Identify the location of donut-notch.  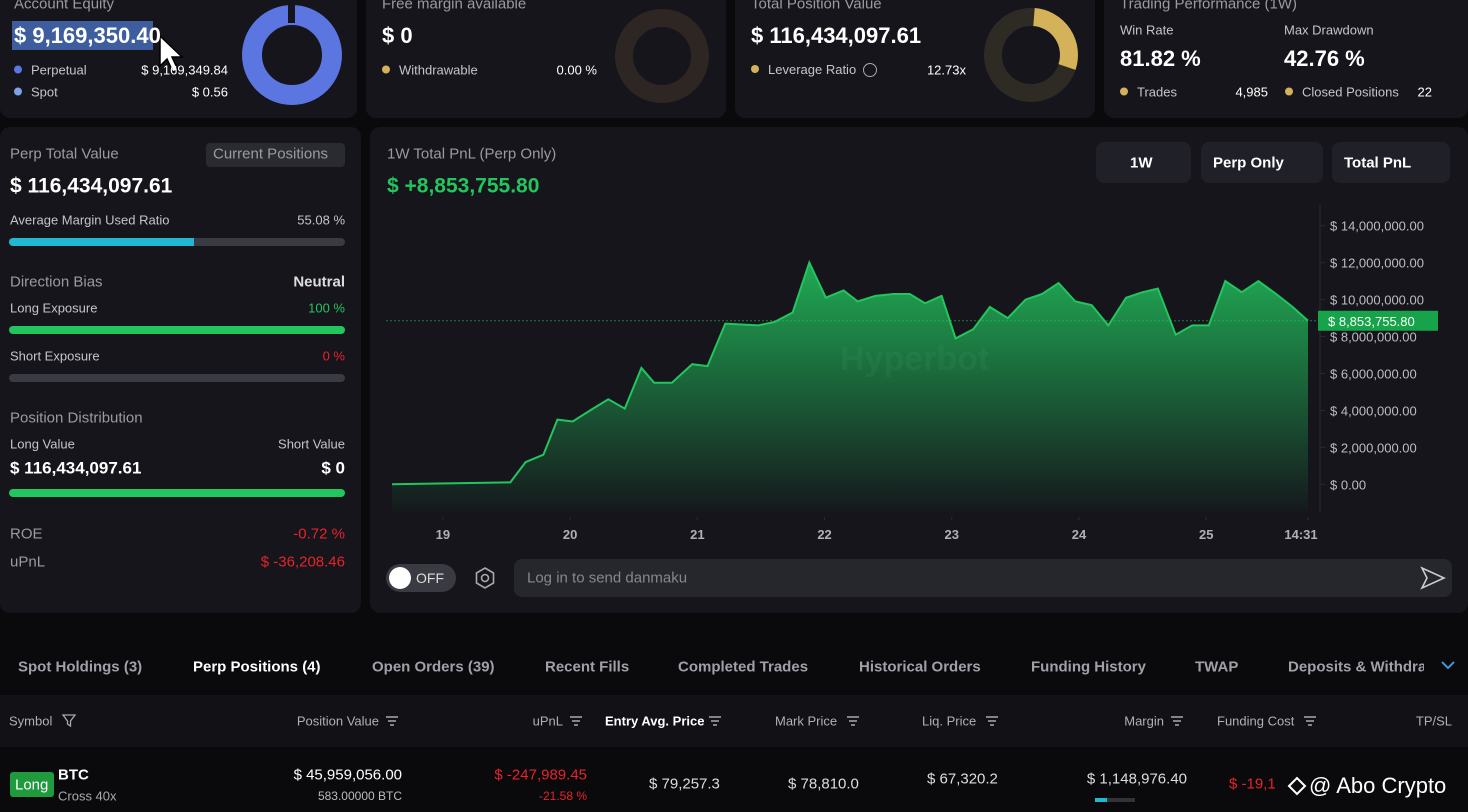
(291, 14).